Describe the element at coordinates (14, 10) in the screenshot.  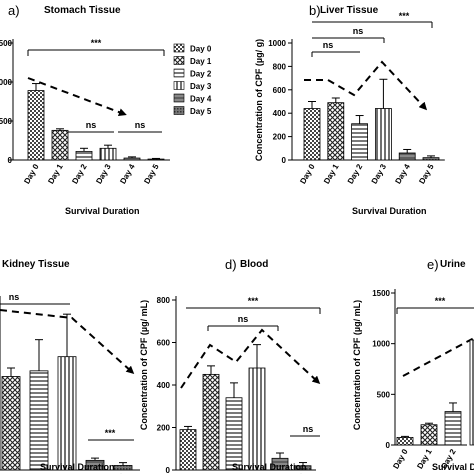
I see `panel-label: a)` at that location.